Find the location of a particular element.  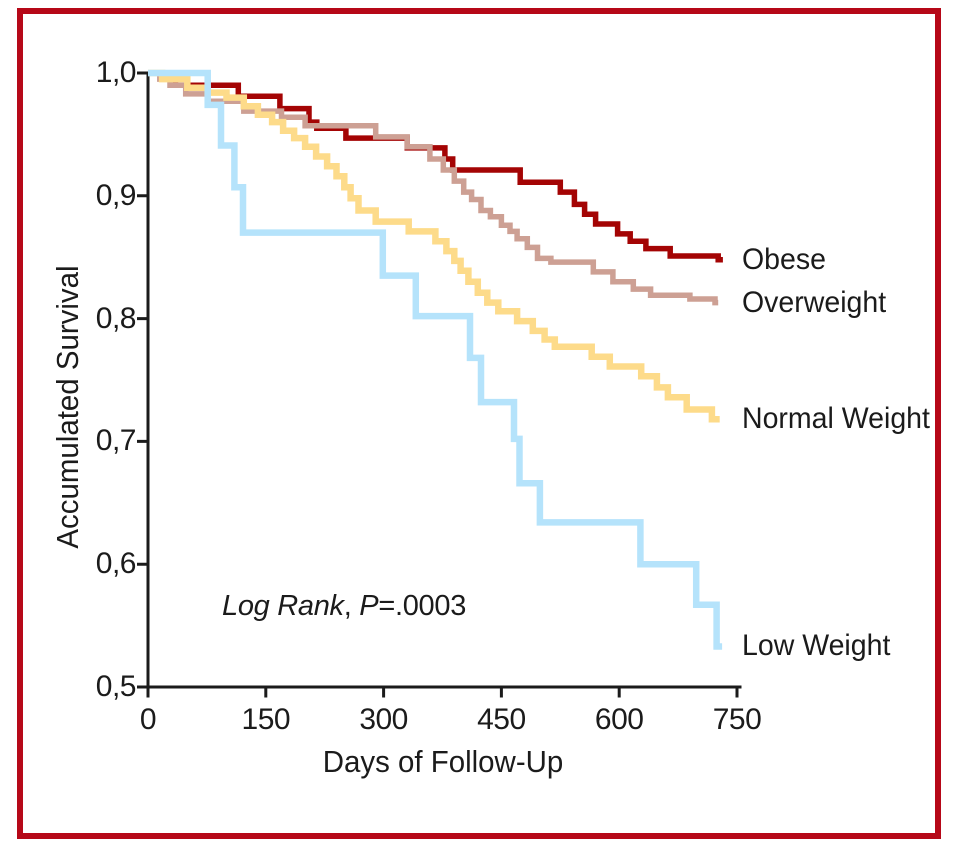

annotation-p-symbol: P is located at coordinates (369, 606).